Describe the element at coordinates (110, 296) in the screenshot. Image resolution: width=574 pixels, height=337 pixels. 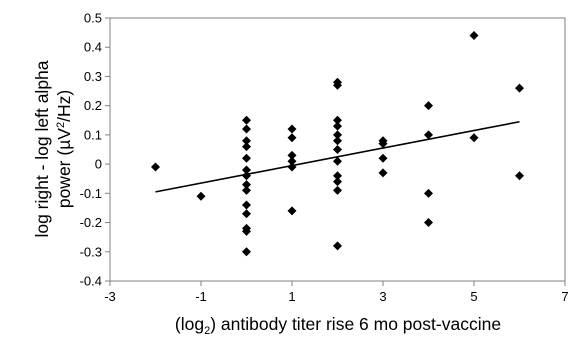
I see `x-tick-label: -3` at that location.